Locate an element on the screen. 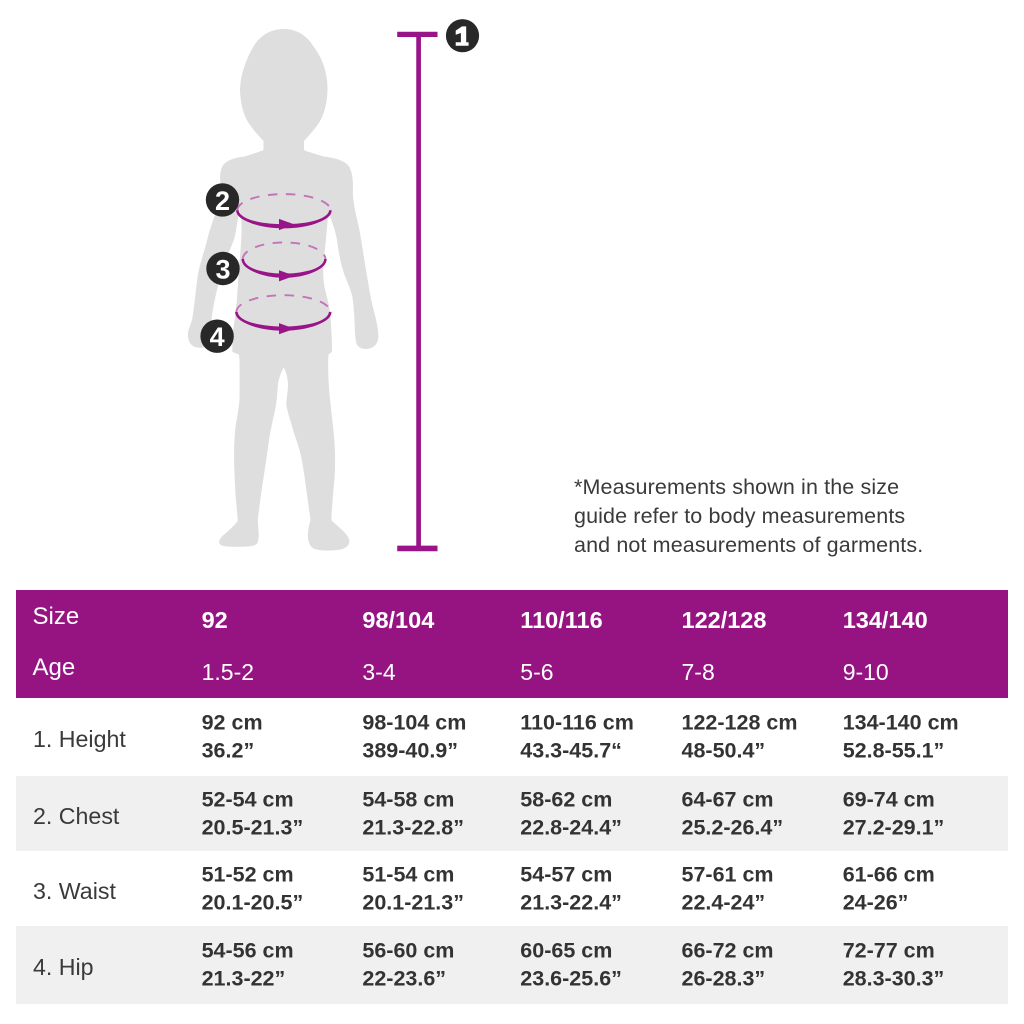  svg-text: 4 is located at coordinates (217, 337).